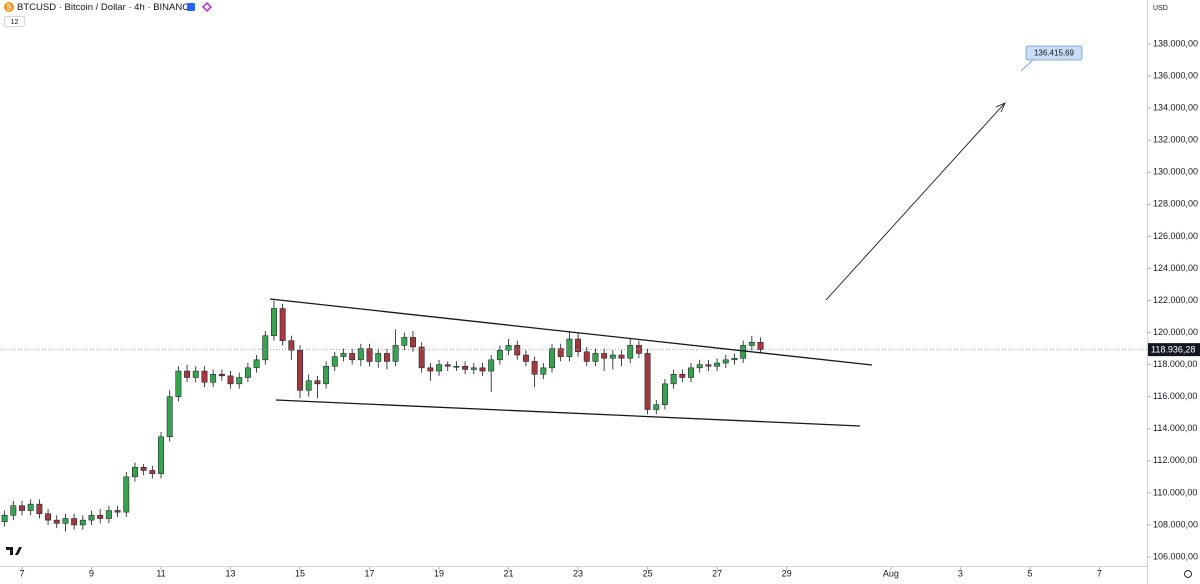 Image resolution: width=1200 pixels, height=584 pixels. What do you see at coordinates (1175, 460) in the screenshot?
I see `y-tick-label: 112.000,00` at bounding box center [1175, 460].